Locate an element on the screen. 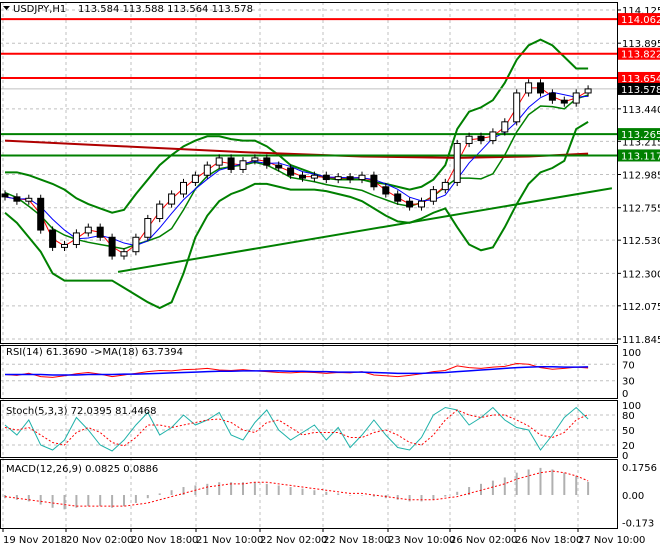  stochastic-panel is located at coordinates (296, 429).